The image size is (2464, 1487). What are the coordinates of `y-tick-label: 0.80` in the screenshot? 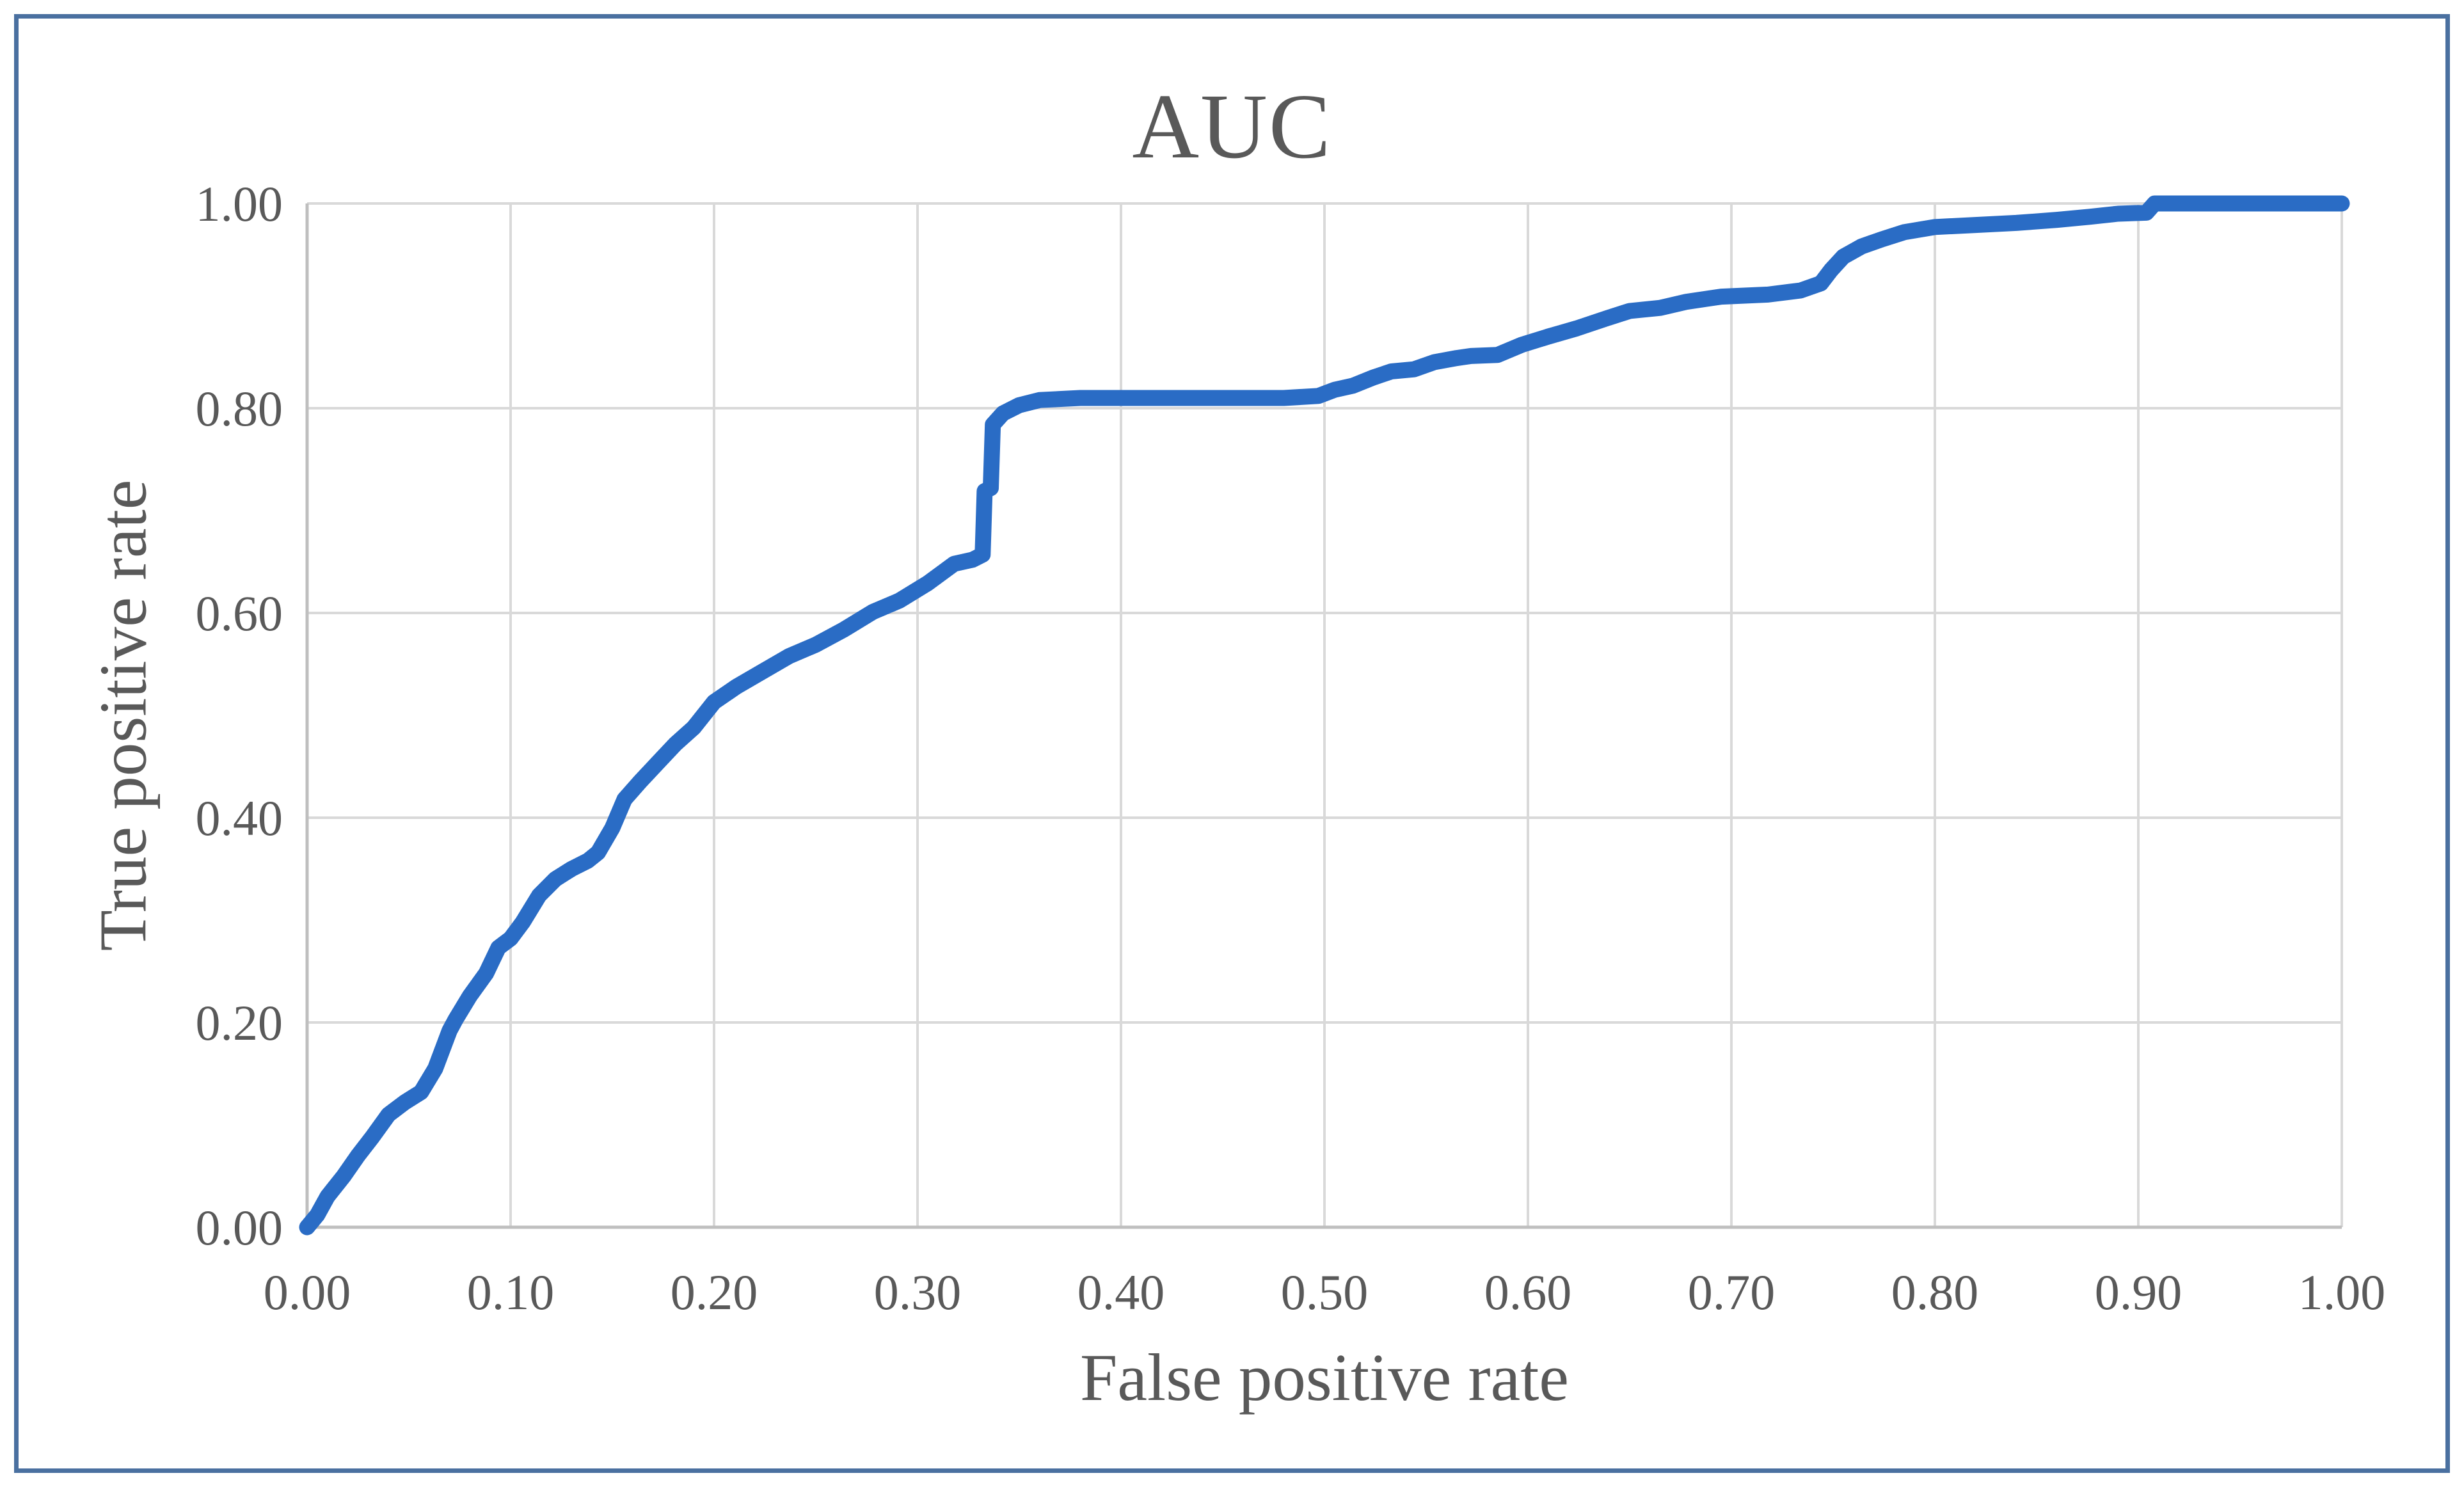 It's located at (239, 408).